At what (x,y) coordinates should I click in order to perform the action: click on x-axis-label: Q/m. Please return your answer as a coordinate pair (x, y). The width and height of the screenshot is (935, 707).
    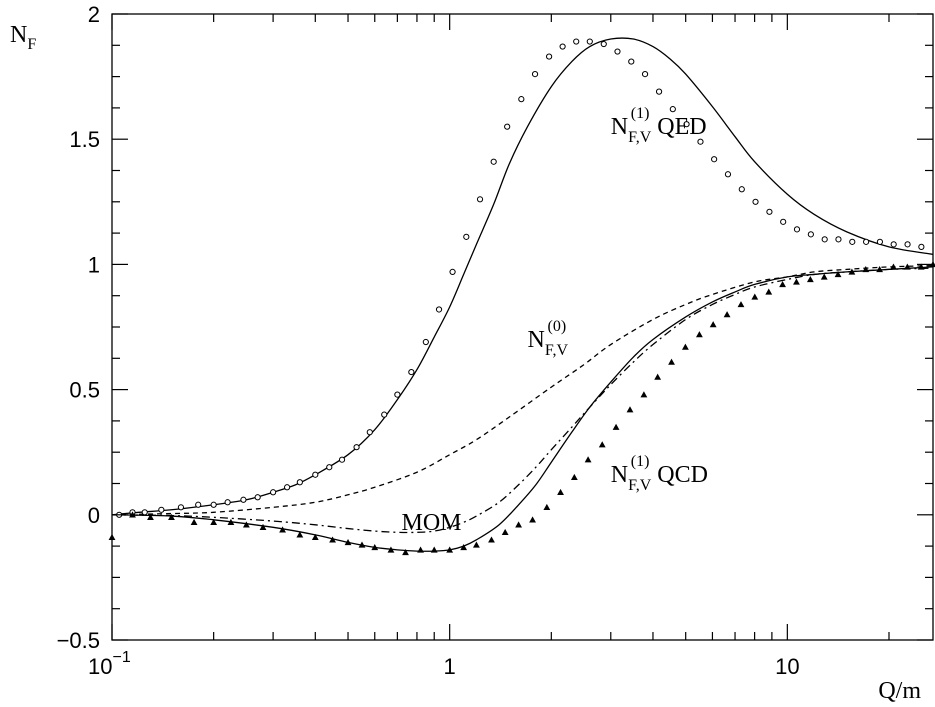
    Looking at the image, I should click on (899, 691).